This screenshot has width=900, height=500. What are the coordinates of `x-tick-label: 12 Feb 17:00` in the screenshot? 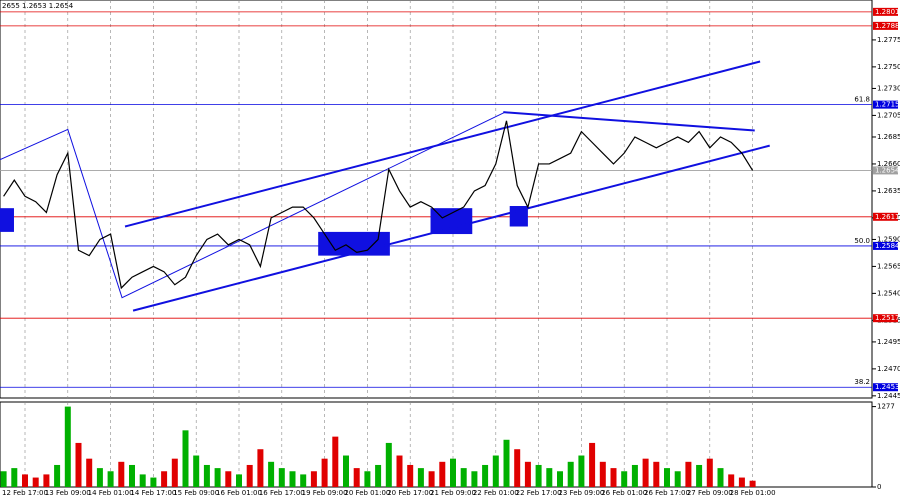 It's located at (25, 493).